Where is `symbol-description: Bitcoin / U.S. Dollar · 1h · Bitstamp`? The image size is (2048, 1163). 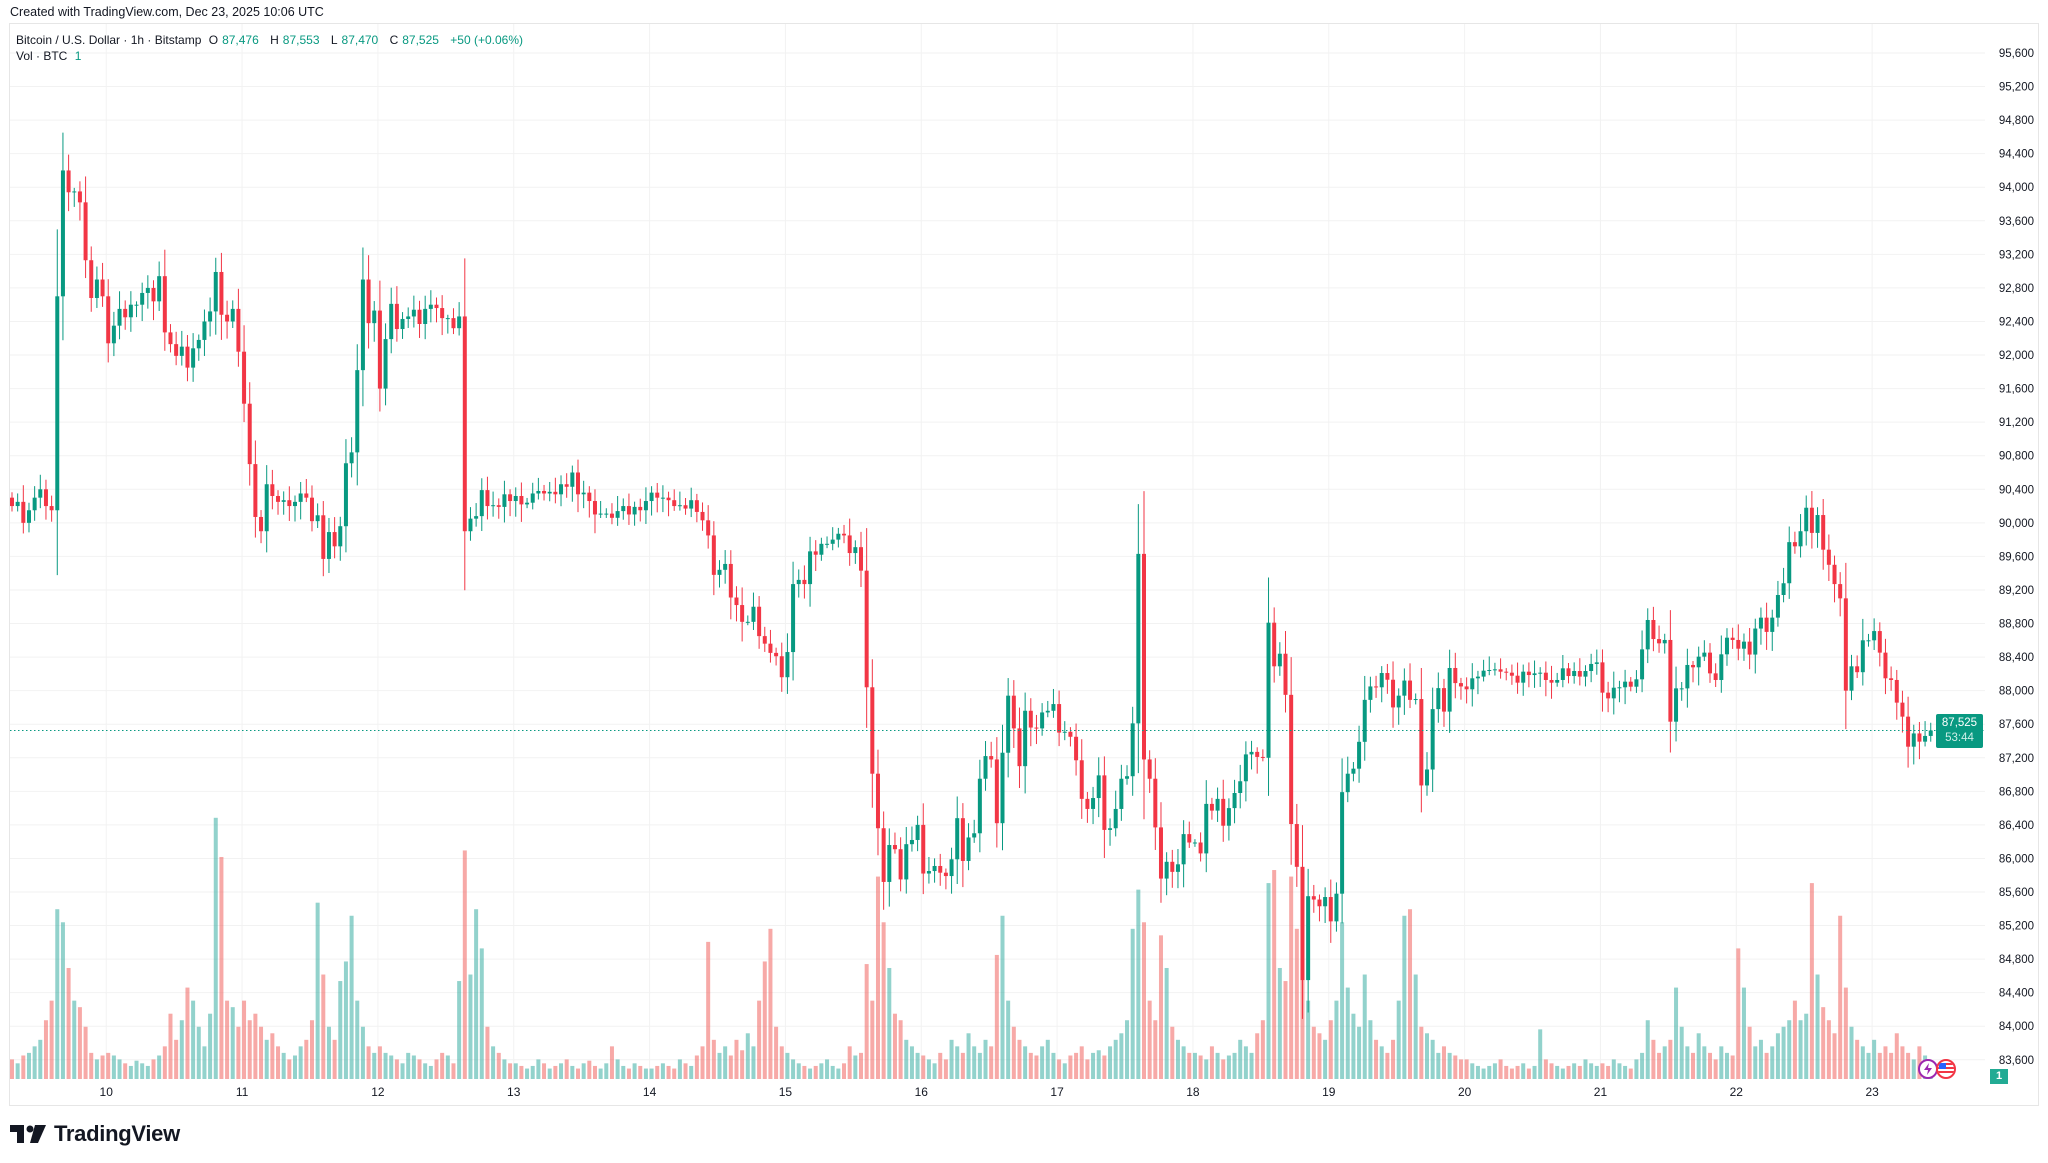 symbol-description: Bitcoin / U.S. Dollar · 1h · Bitstamp is located at coordinates (109, 40).